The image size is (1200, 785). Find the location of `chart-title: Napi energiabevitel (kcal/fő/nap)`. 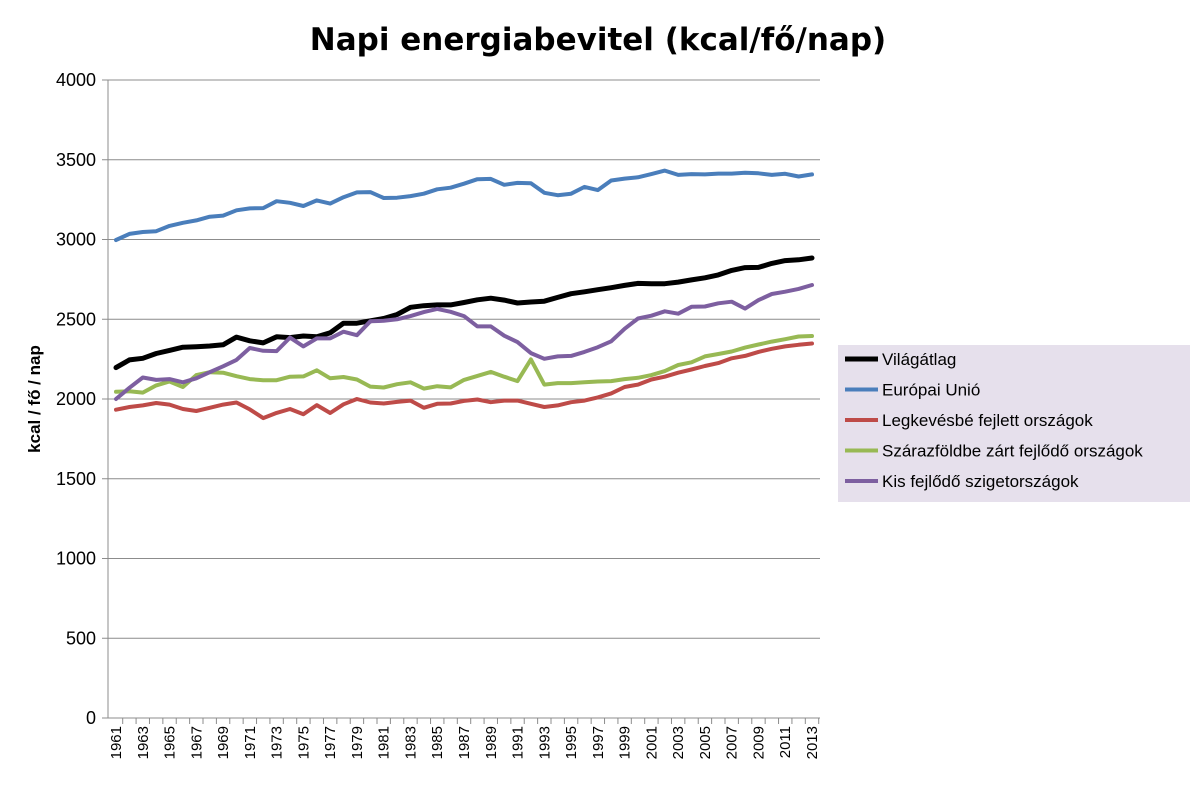

chart-title: Napi energiabevitel (kcal/fő/nap) is located at coordinates (598, 40).